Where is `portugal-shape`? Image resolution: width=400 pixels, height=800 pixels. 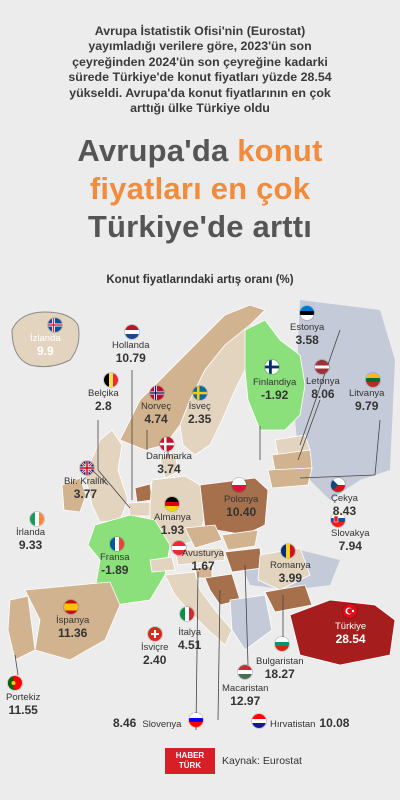
portugal-shape is located at coordinates (21, 628).